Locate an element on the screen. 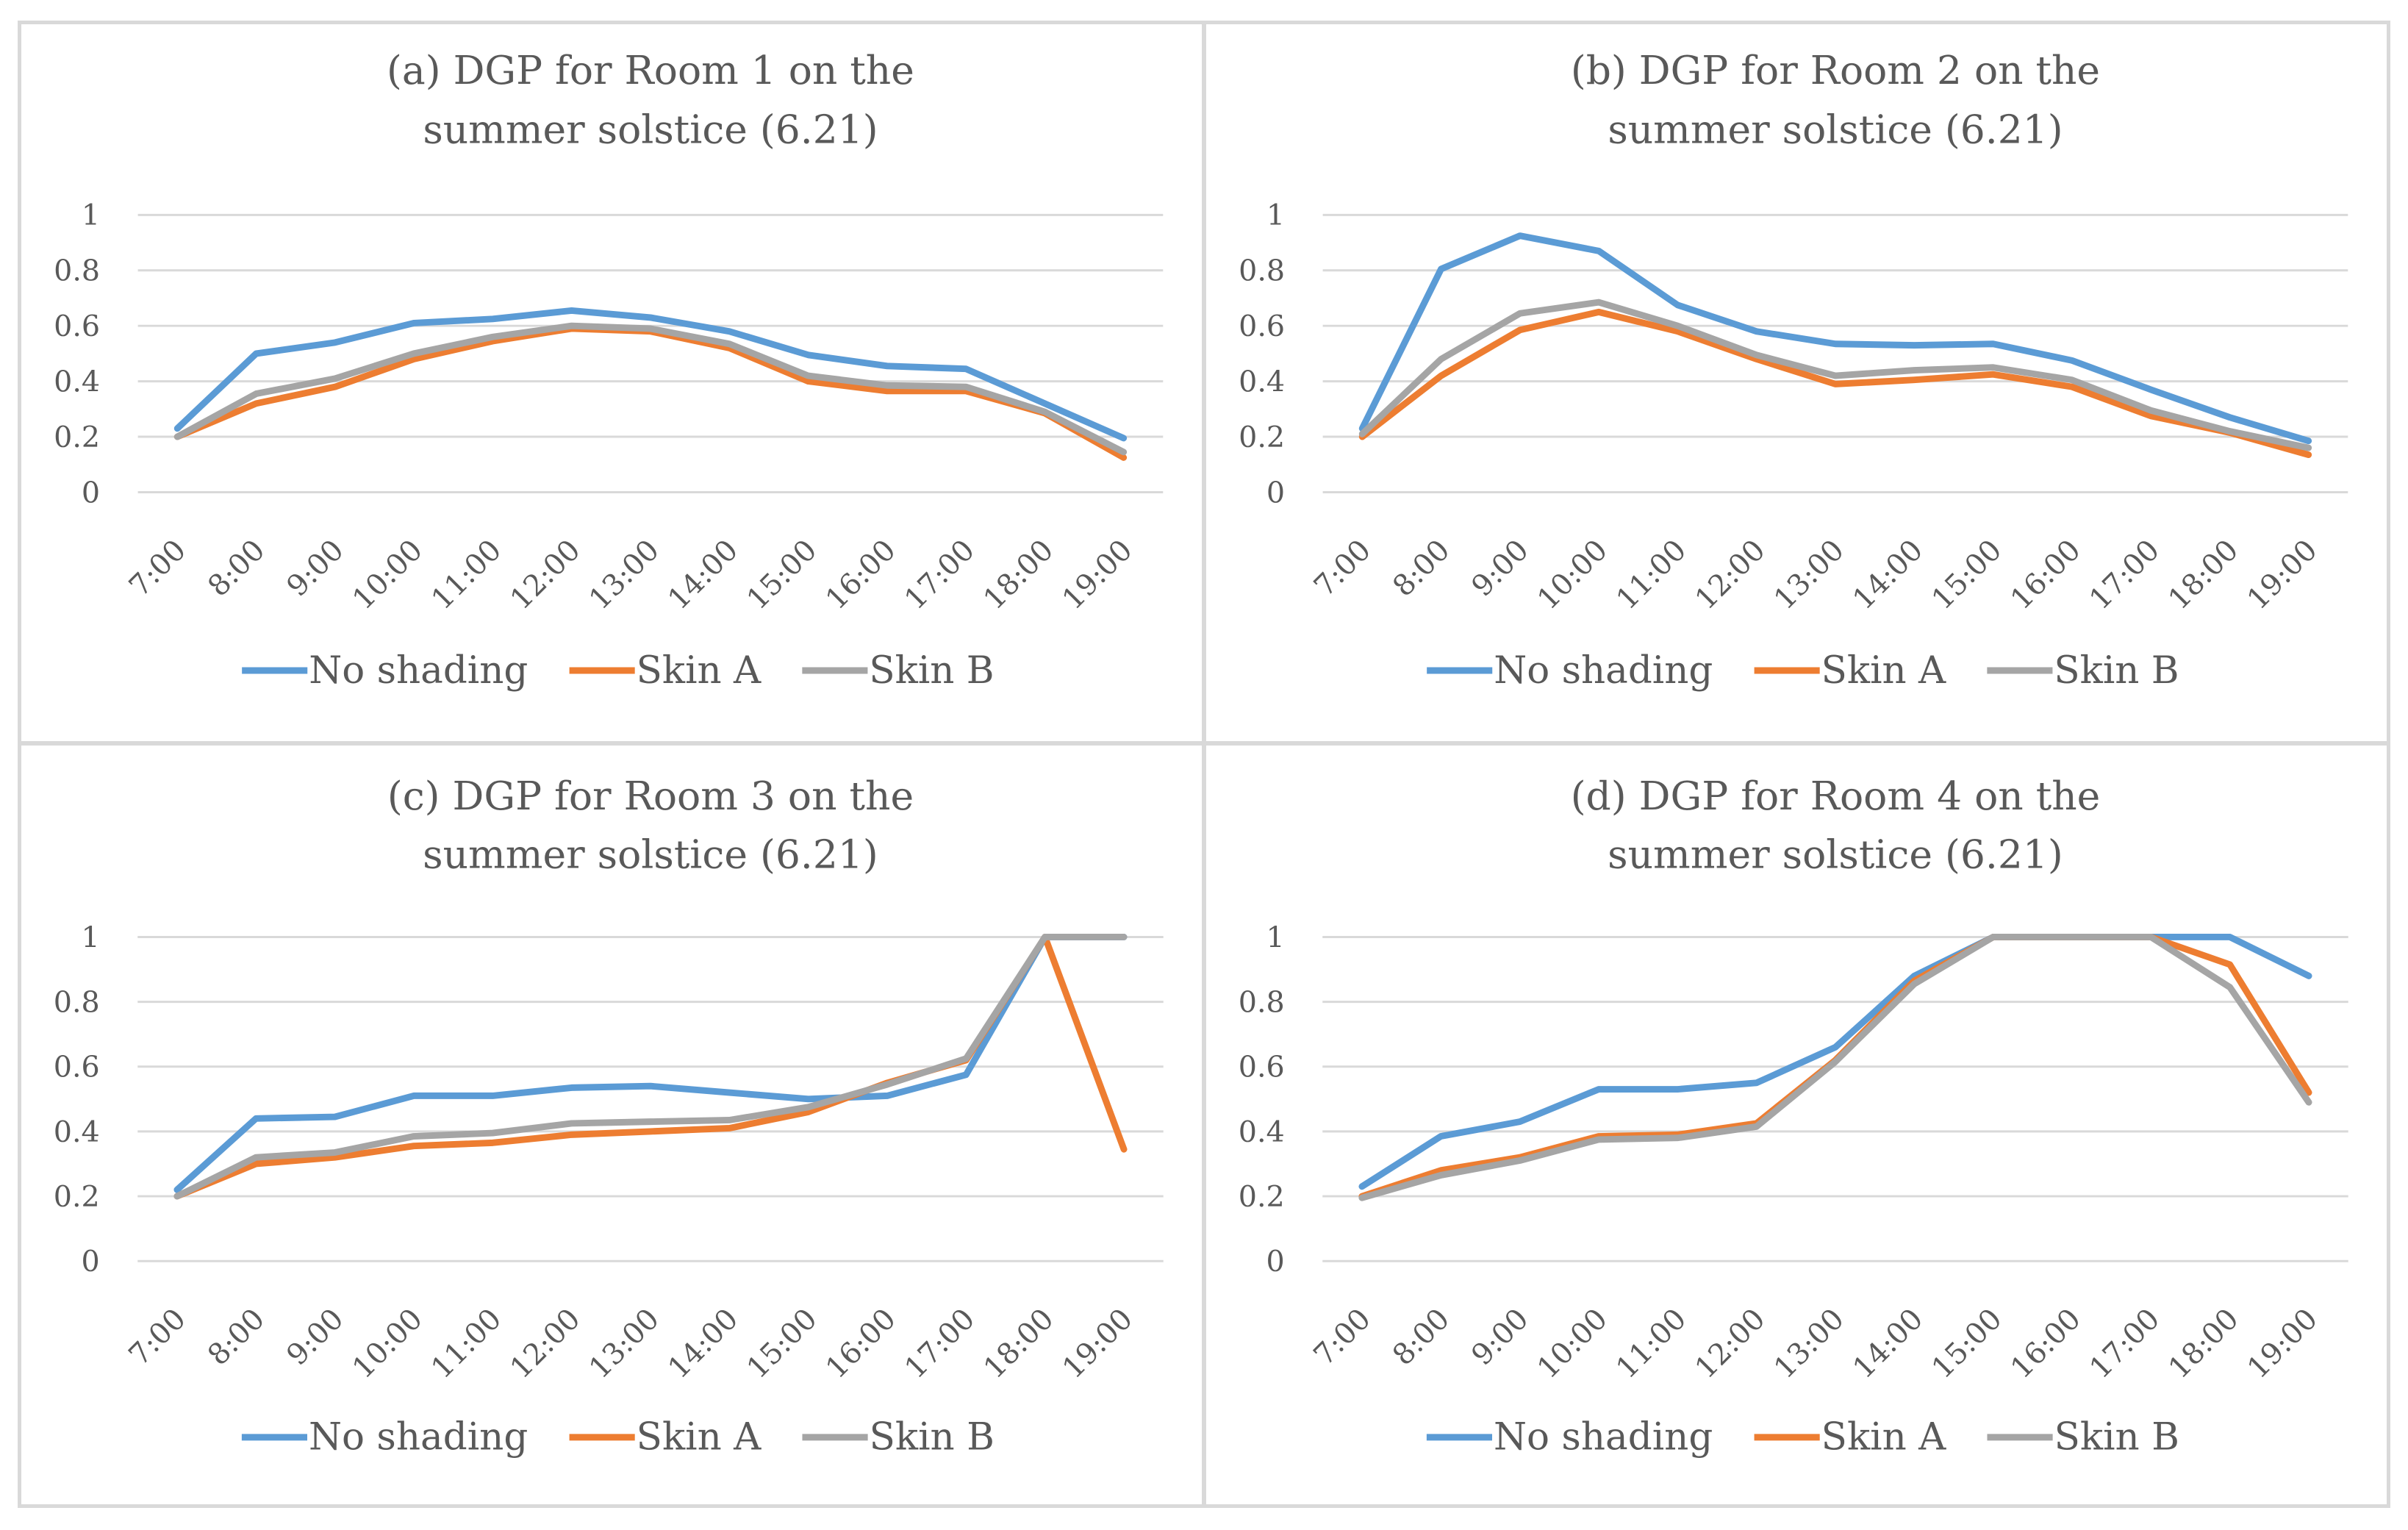  x-tick-label-a-10-00: 10:00 is located at coordinates (388, 574).